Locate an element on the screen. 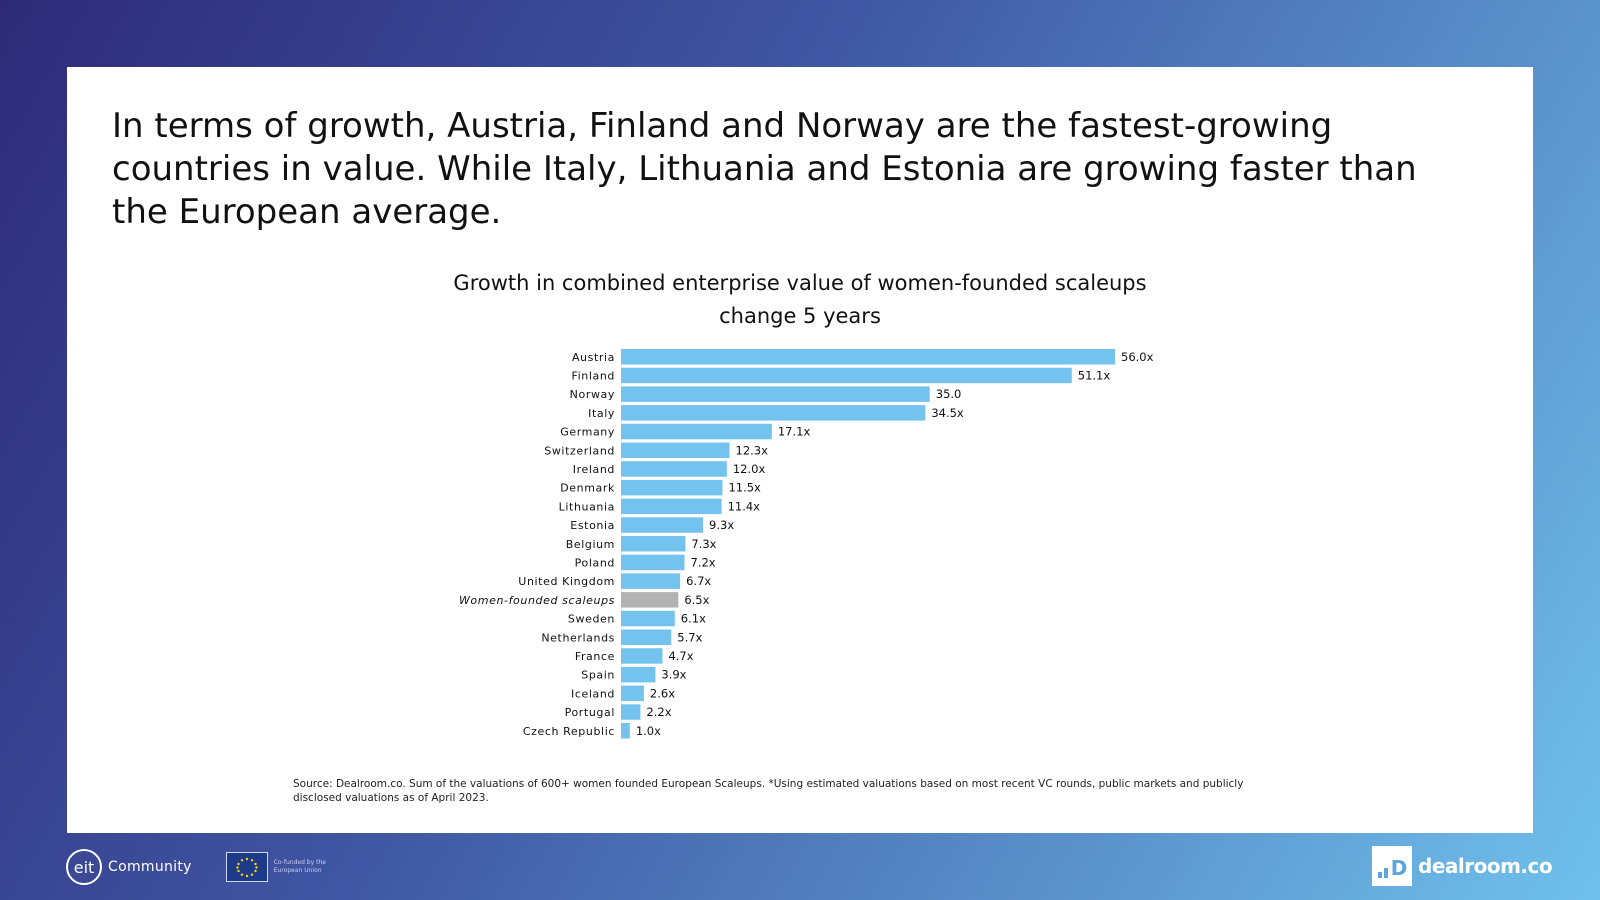 Image resolution: width=1600 pixels, height=900 pixels. data-label: 9.3x is located at coordinates (721, 525).